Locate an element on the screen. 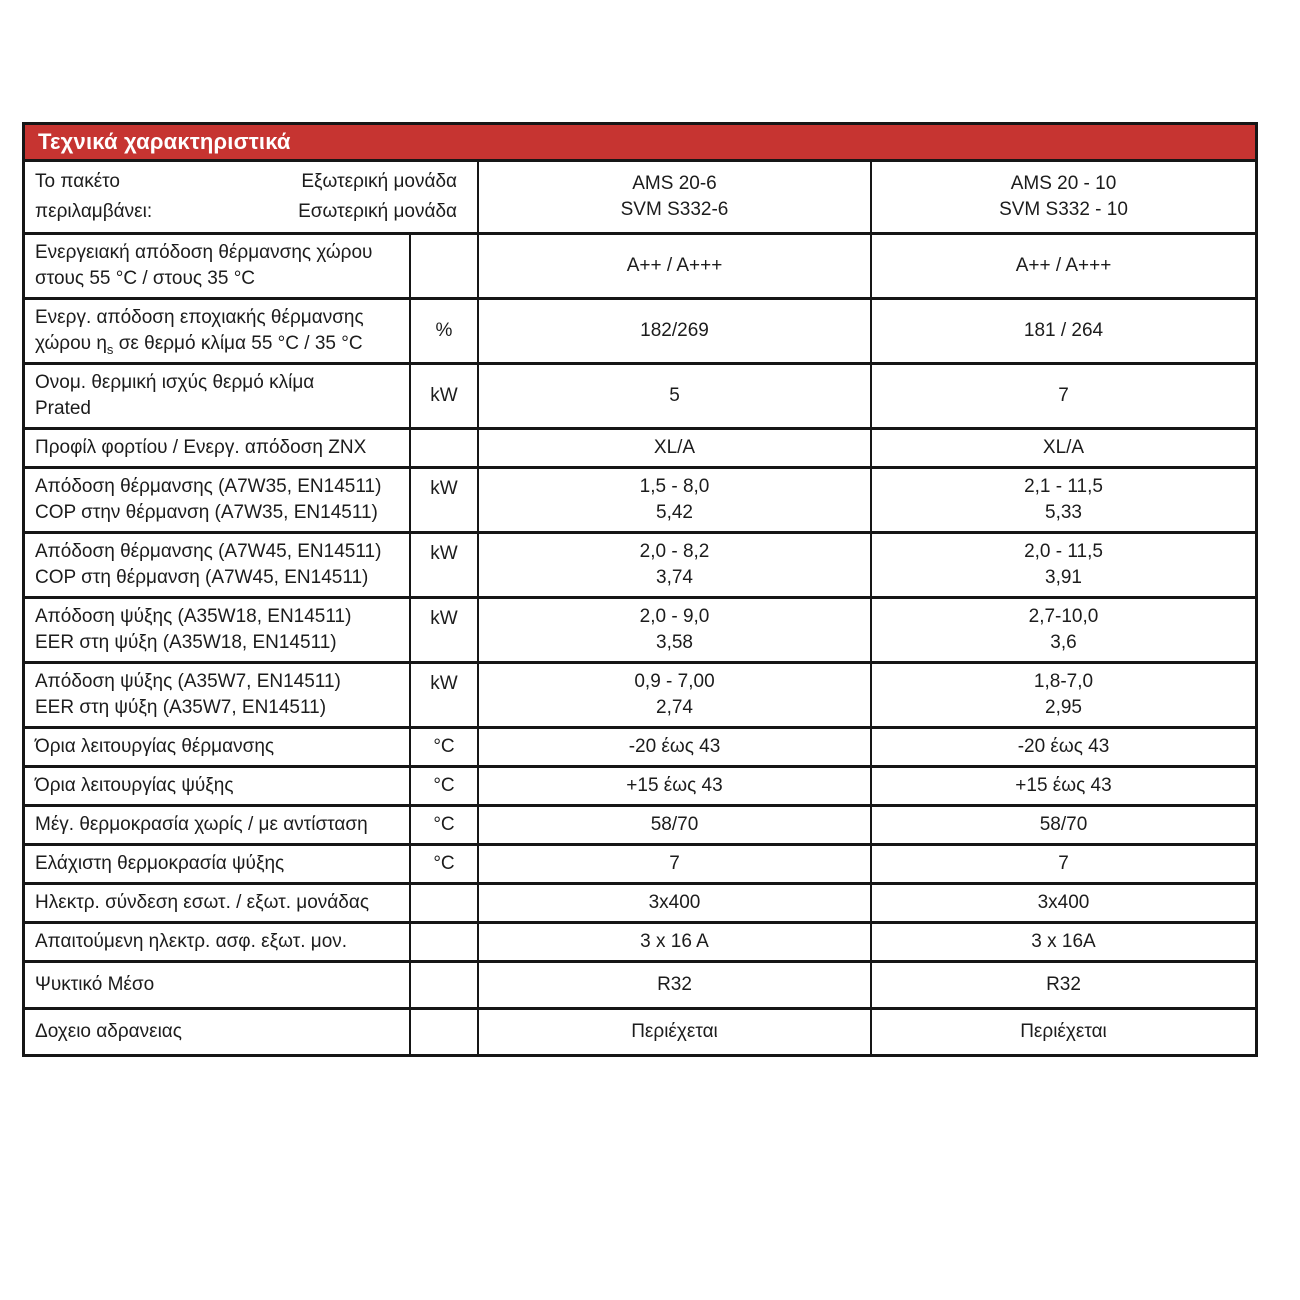 The height and width of the screenshot is (1300, 1300). table-title: Τεχνικά χαρακτηριστικά is located at coordinates (164, 141).